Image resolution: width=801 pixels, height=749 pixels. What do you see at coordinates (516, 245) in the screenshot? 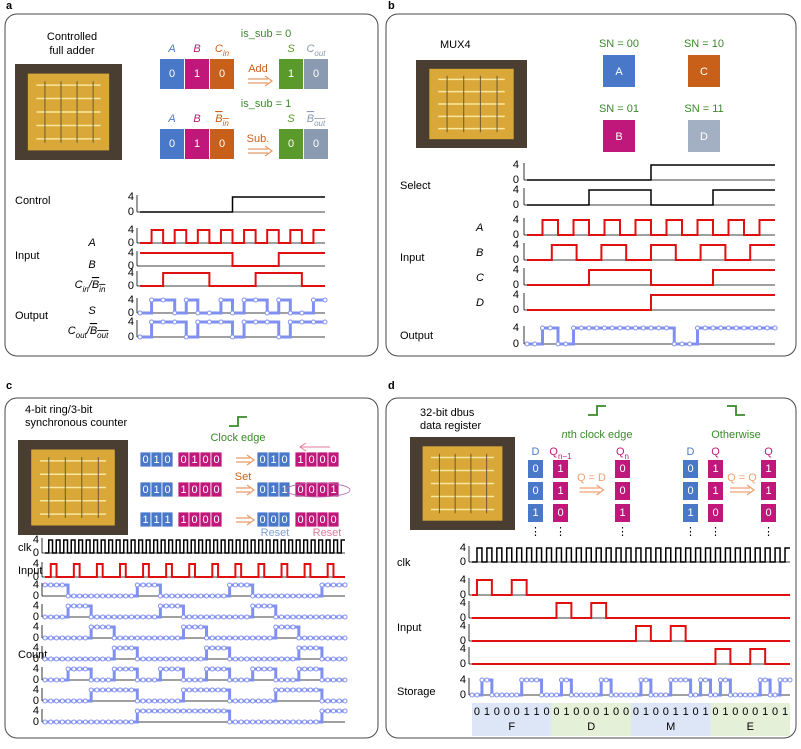
I see `level-tick-label: 4` at bounding box center [516, 245].